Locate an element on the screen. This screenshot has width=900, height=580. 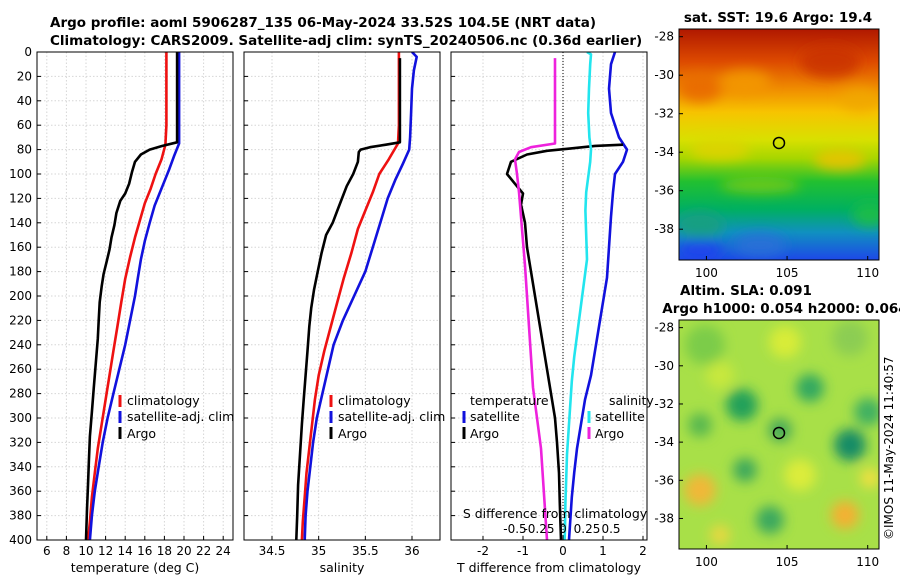
x-tick-label: 20 is located at coordinates (183, 551).